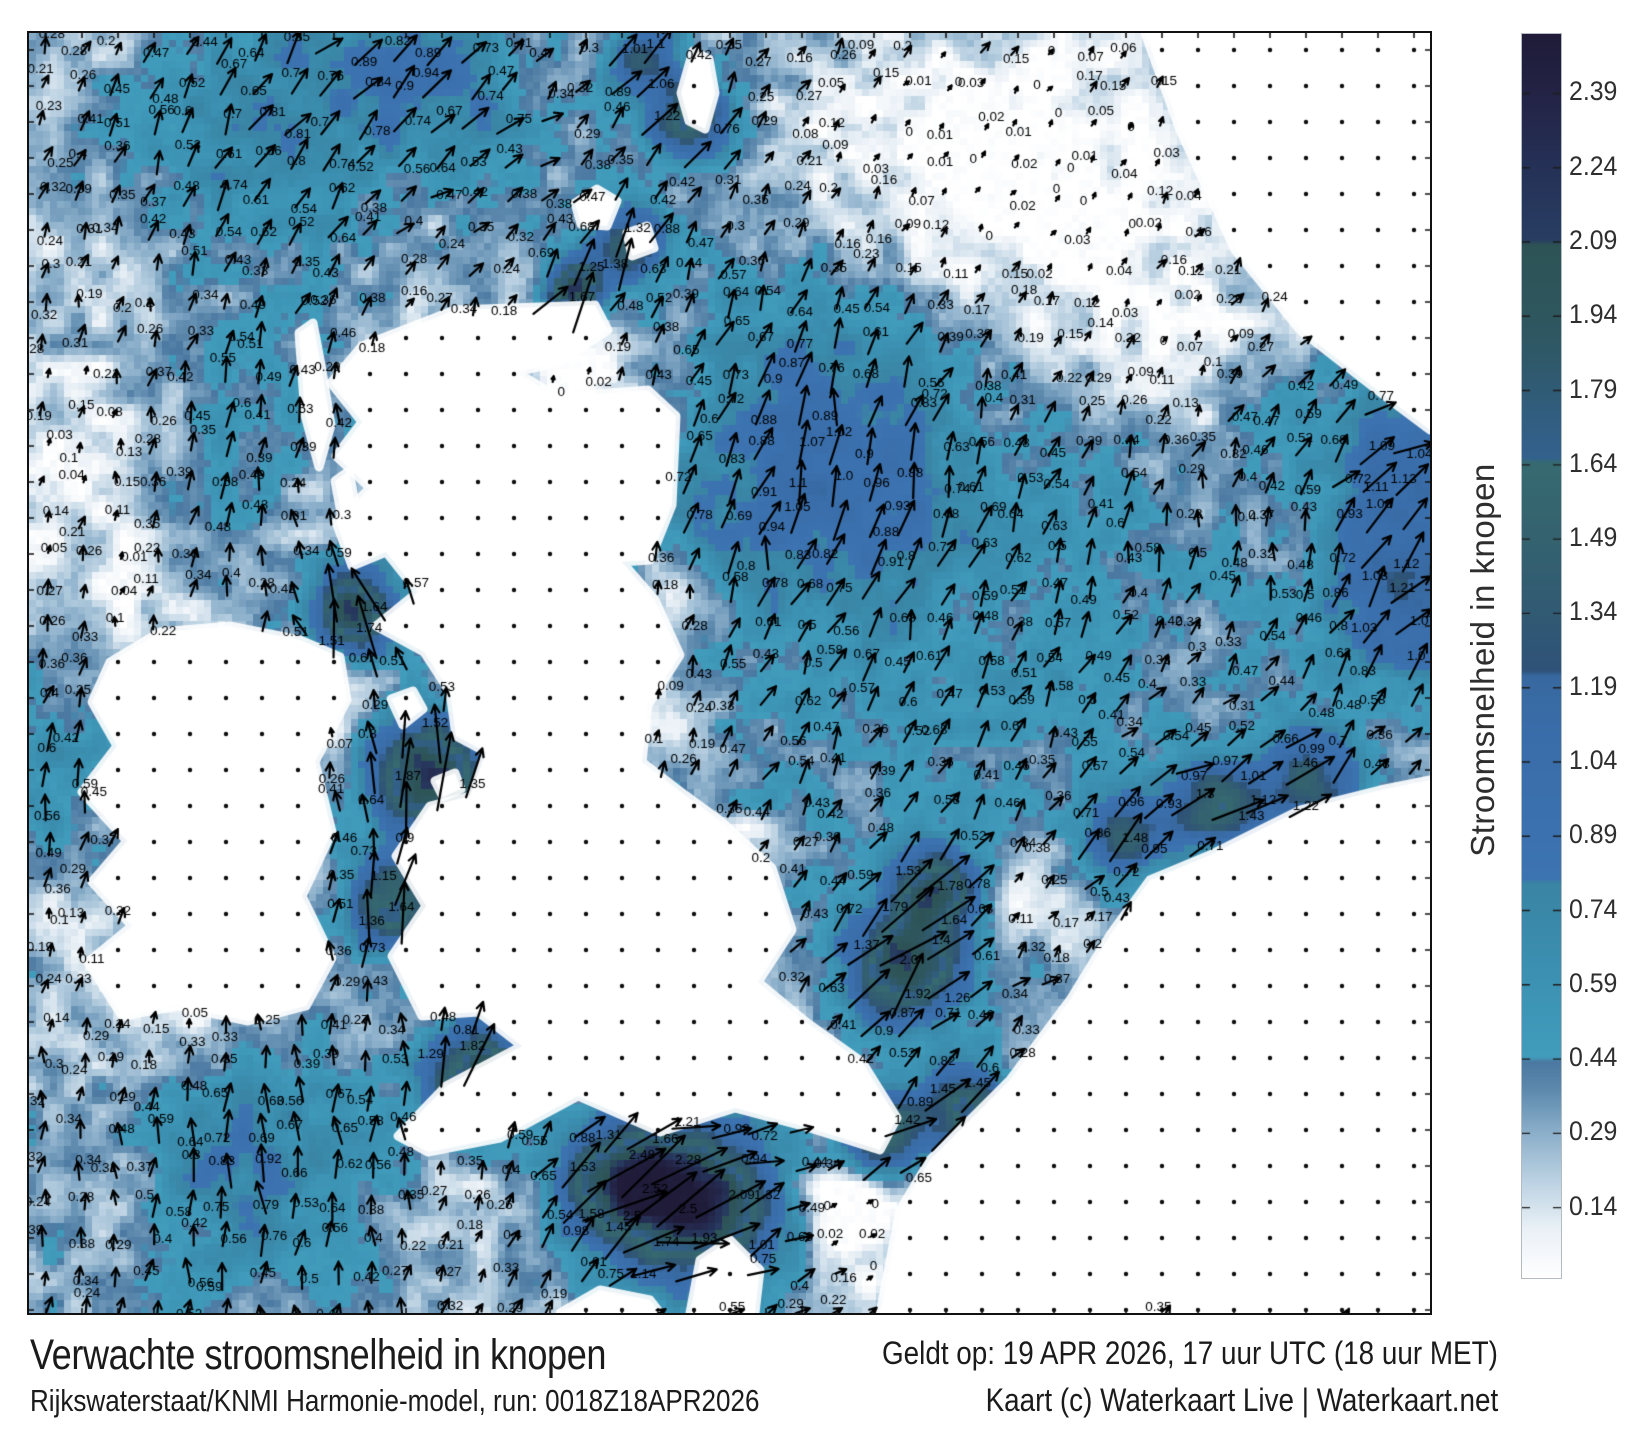  What do you see at coordinates (1593, 165) in the screenshot?
I see `colorbar-tick-label: 2.24` at bounding box center [1593, 165].